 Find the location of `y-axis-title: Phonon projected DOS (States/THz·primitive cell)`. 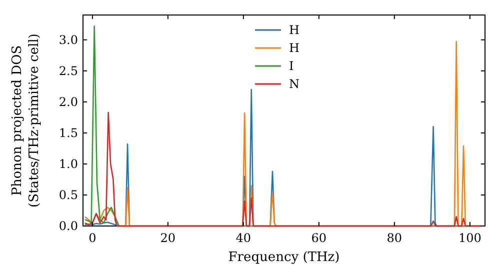

y-axis-title: Phonon projected DOS (States/THz·primitive cell) is located at coordinates (26, 120).